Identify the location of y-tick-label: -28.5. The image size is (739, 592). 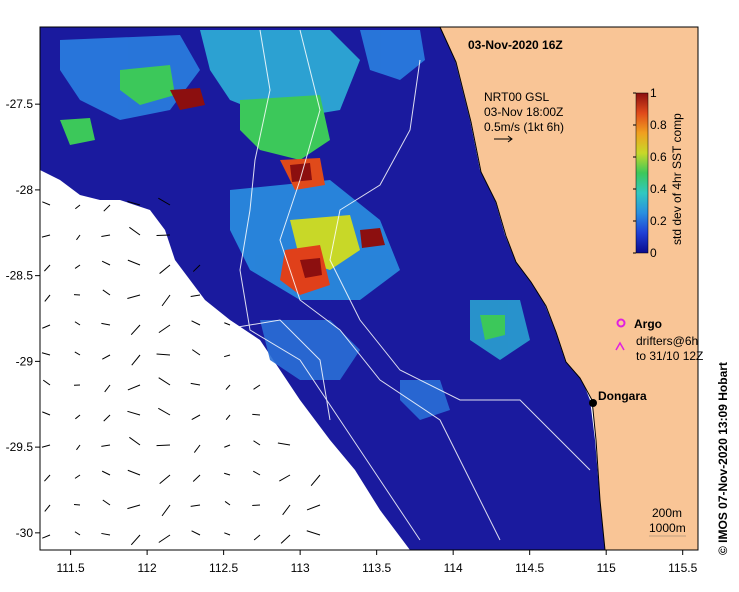
(20, 276).